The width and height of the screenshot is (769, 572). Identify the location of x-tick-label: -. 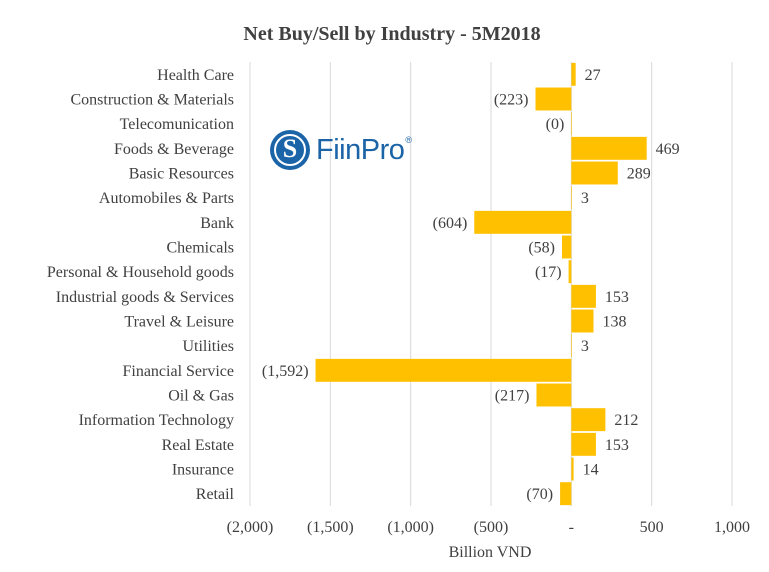
(571, 527).